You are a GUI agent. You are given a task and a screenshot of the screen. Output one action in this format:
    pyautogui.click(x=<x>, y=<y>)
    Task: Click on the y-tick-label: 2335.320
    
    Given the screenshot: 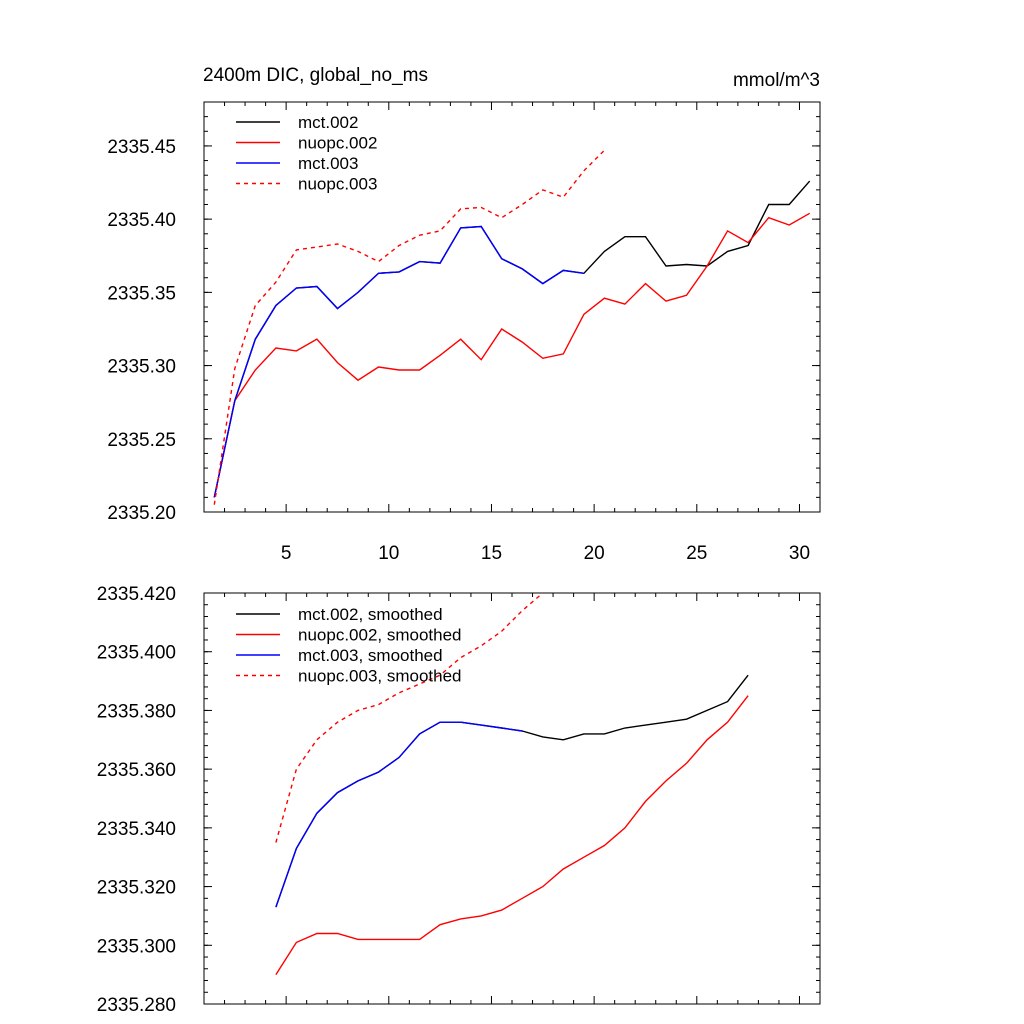 What is the action you would take?
    pyautogui.click(x=136, y=888)
    